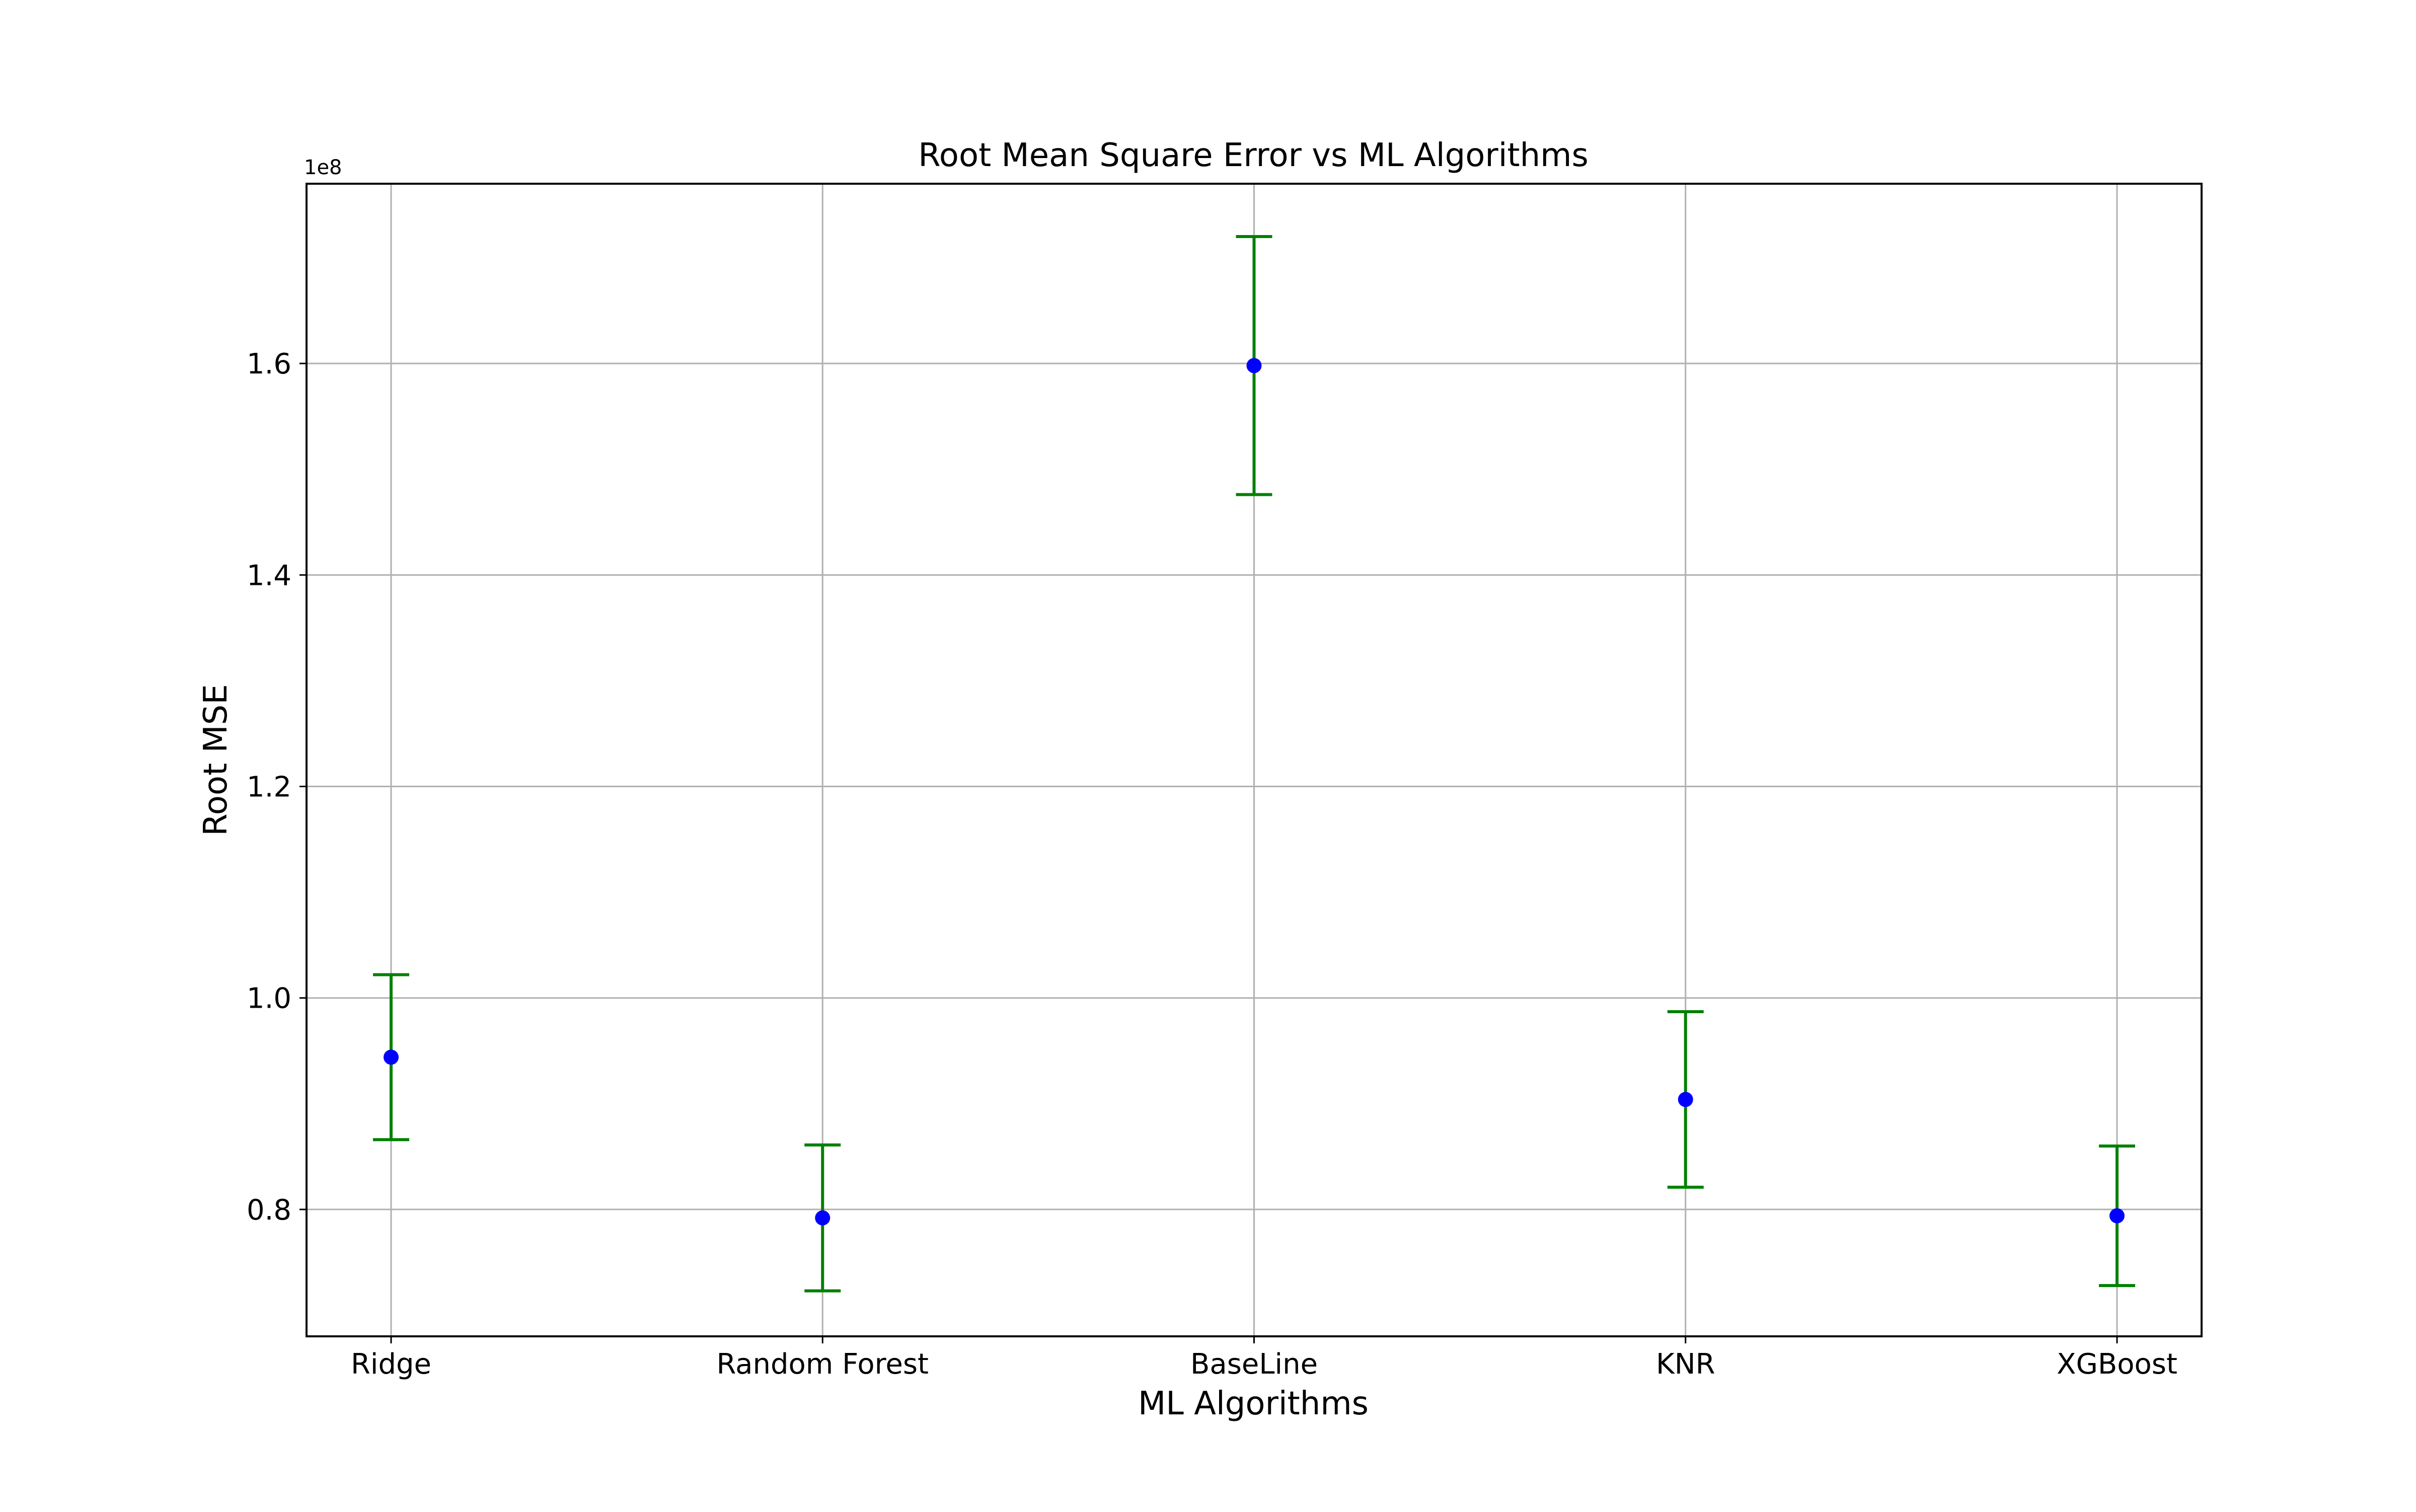 The height and width of the screenshot is (1512, 2416). What do you see at coordinates (822, 1364) in the screenshot?
I see `x-tick-label: Random Forest` at bounding box center [822, 1364].